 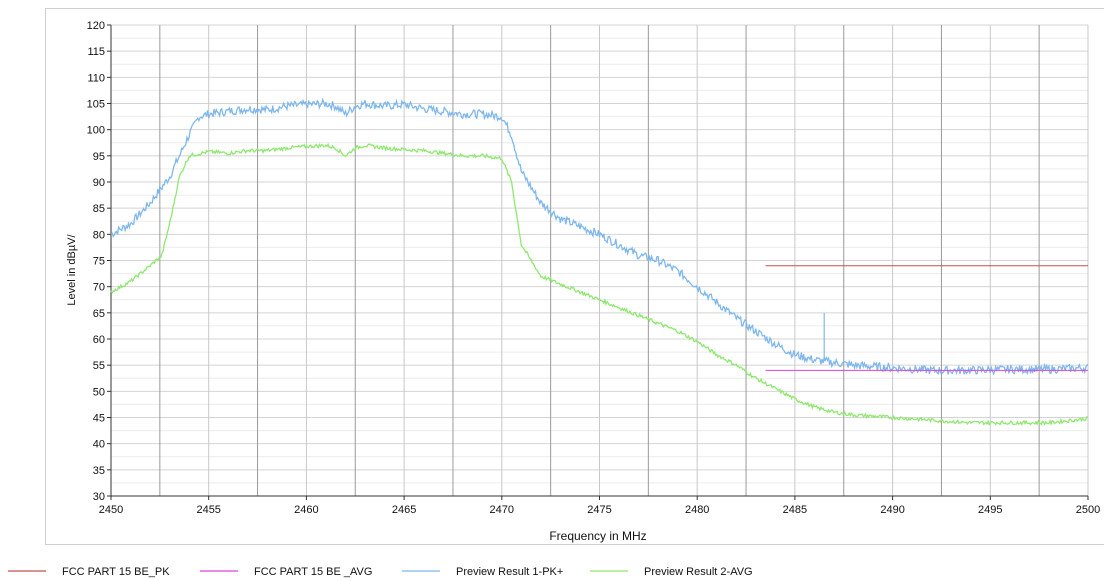 I want to click on x-tick-label: 2480, so click(x=697, y=510).